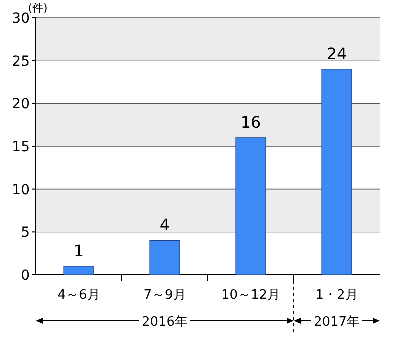 The image size is (400, 340). I want to click on data-label: 1, so click(79, 250).